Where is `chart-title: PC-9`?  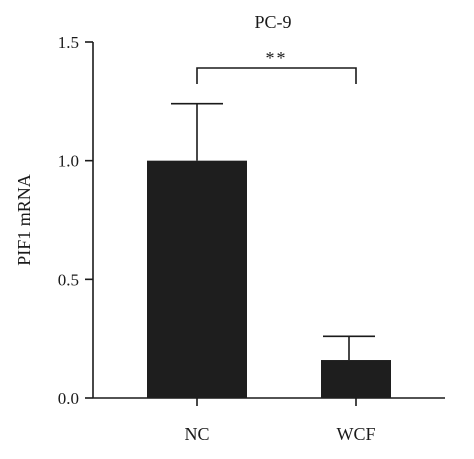
chart-title: PC-9 is located at coordinates (272, 22).